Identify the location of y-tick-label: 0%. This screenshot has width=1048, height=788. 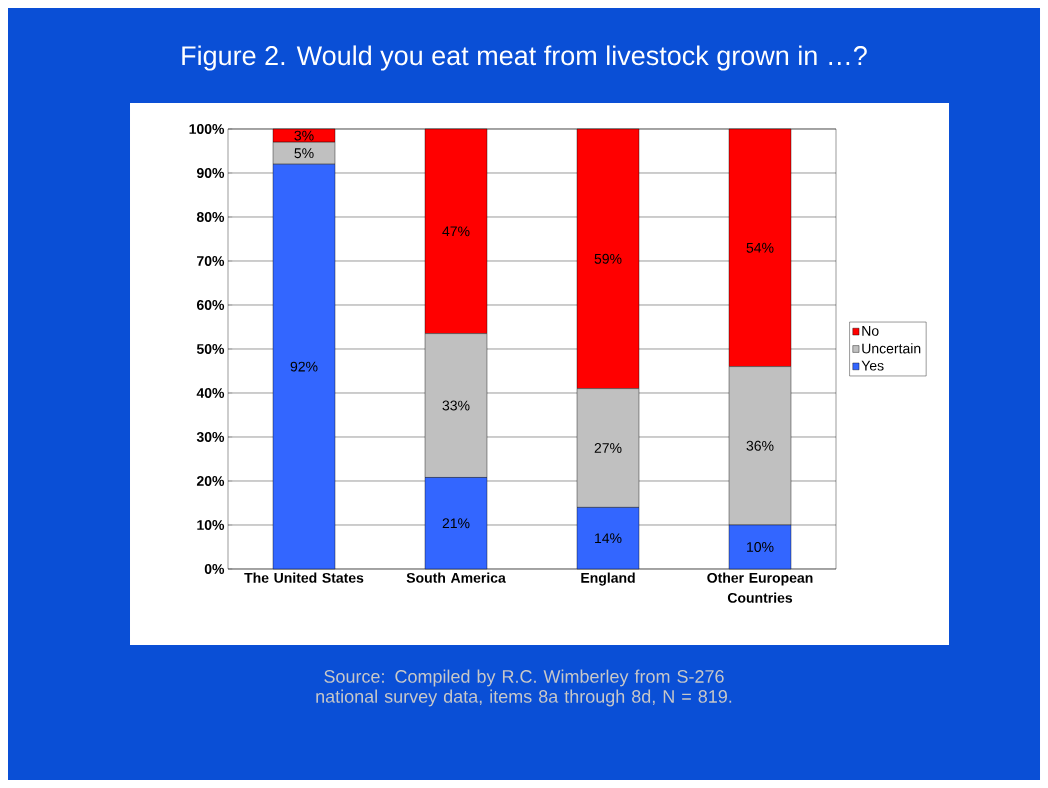
(214, 569).